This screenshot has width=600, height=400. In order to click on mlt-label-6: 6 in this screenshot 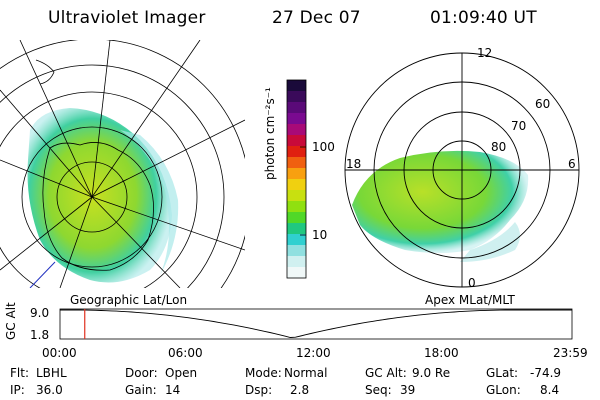, I will do `click(572, 164)`.